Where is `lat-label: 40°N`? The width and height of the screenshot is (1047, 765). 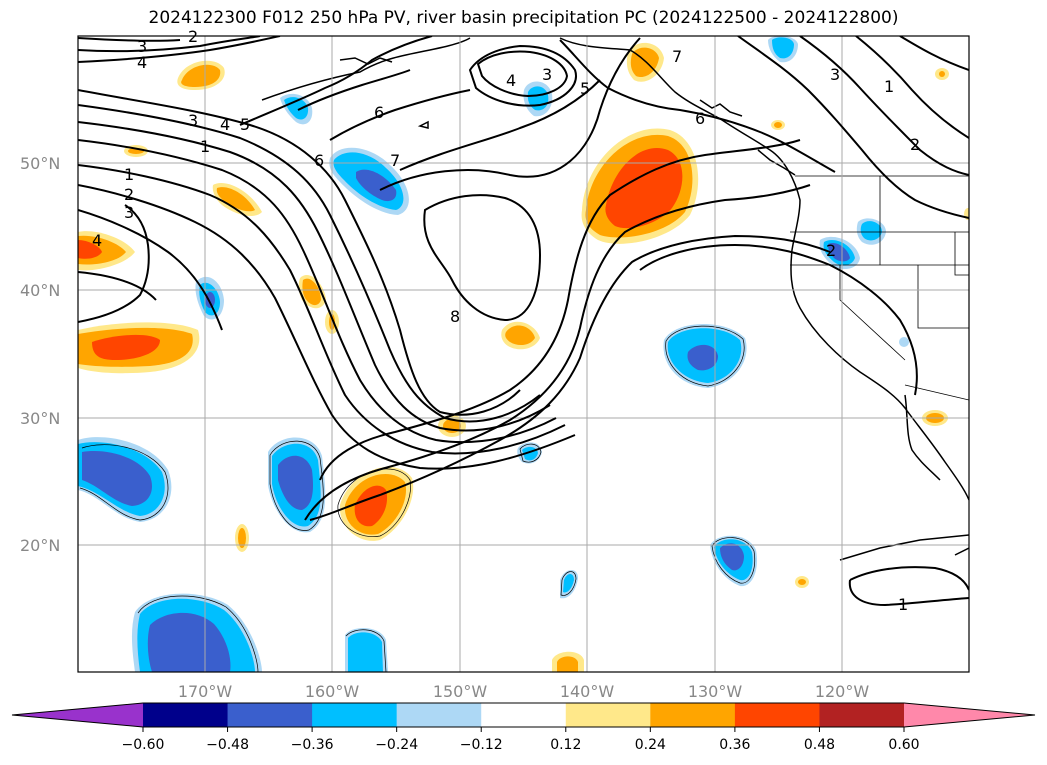
lat-label: 40°N is located at coordinates (40, 290).